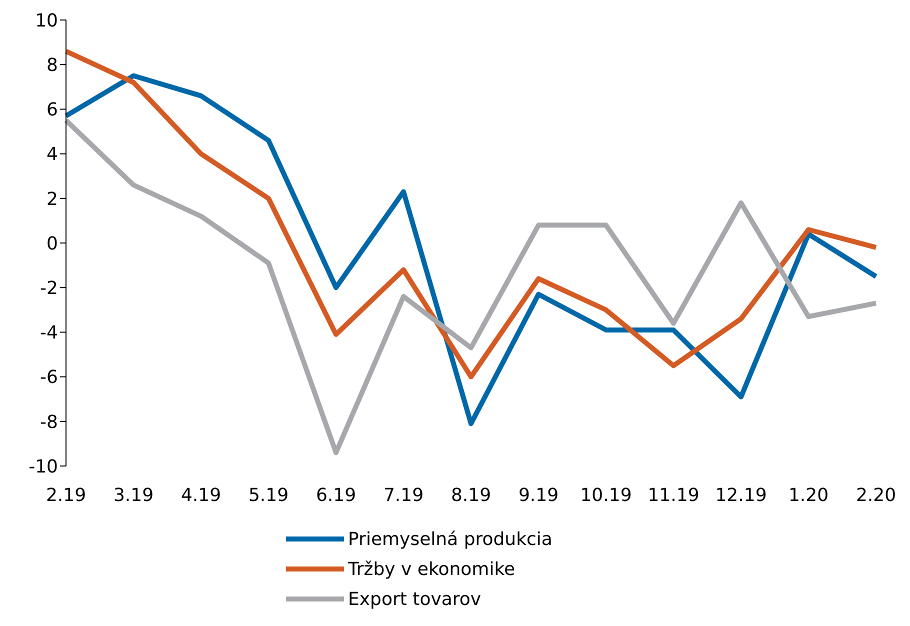  I want to click on x-tick-label: 4.19, so click(201, 495).